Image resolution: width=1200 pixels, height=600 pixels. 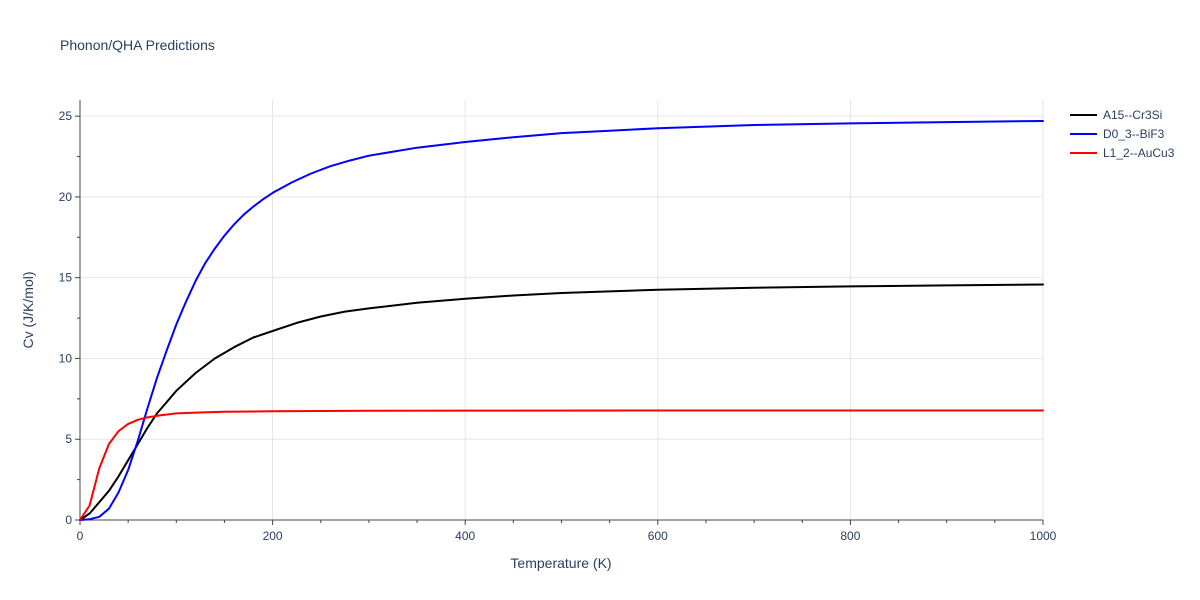 I want to click on legend-item: D0_3--BiF3, so click(x=1117, y=134).